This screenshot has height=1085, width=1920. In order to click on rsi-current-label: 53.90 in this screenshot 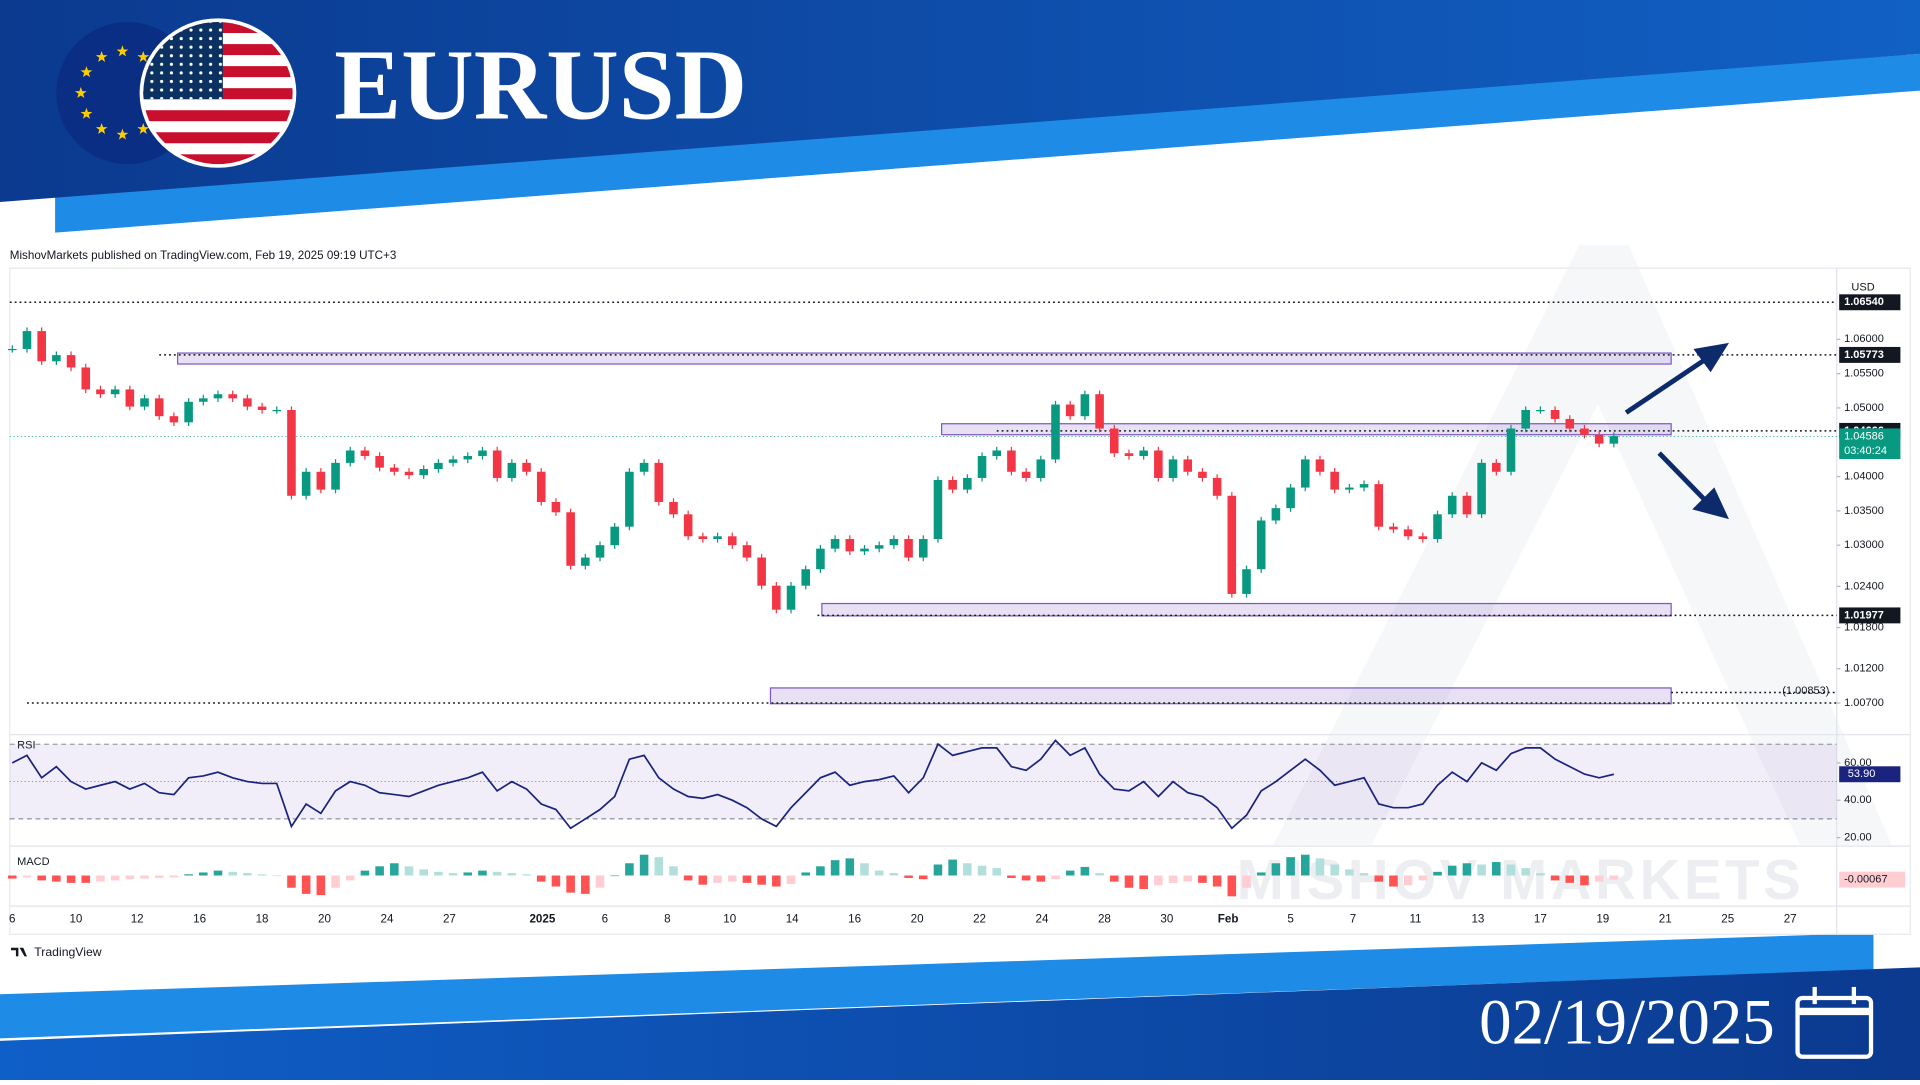, I will do `click(1862, 774)`.